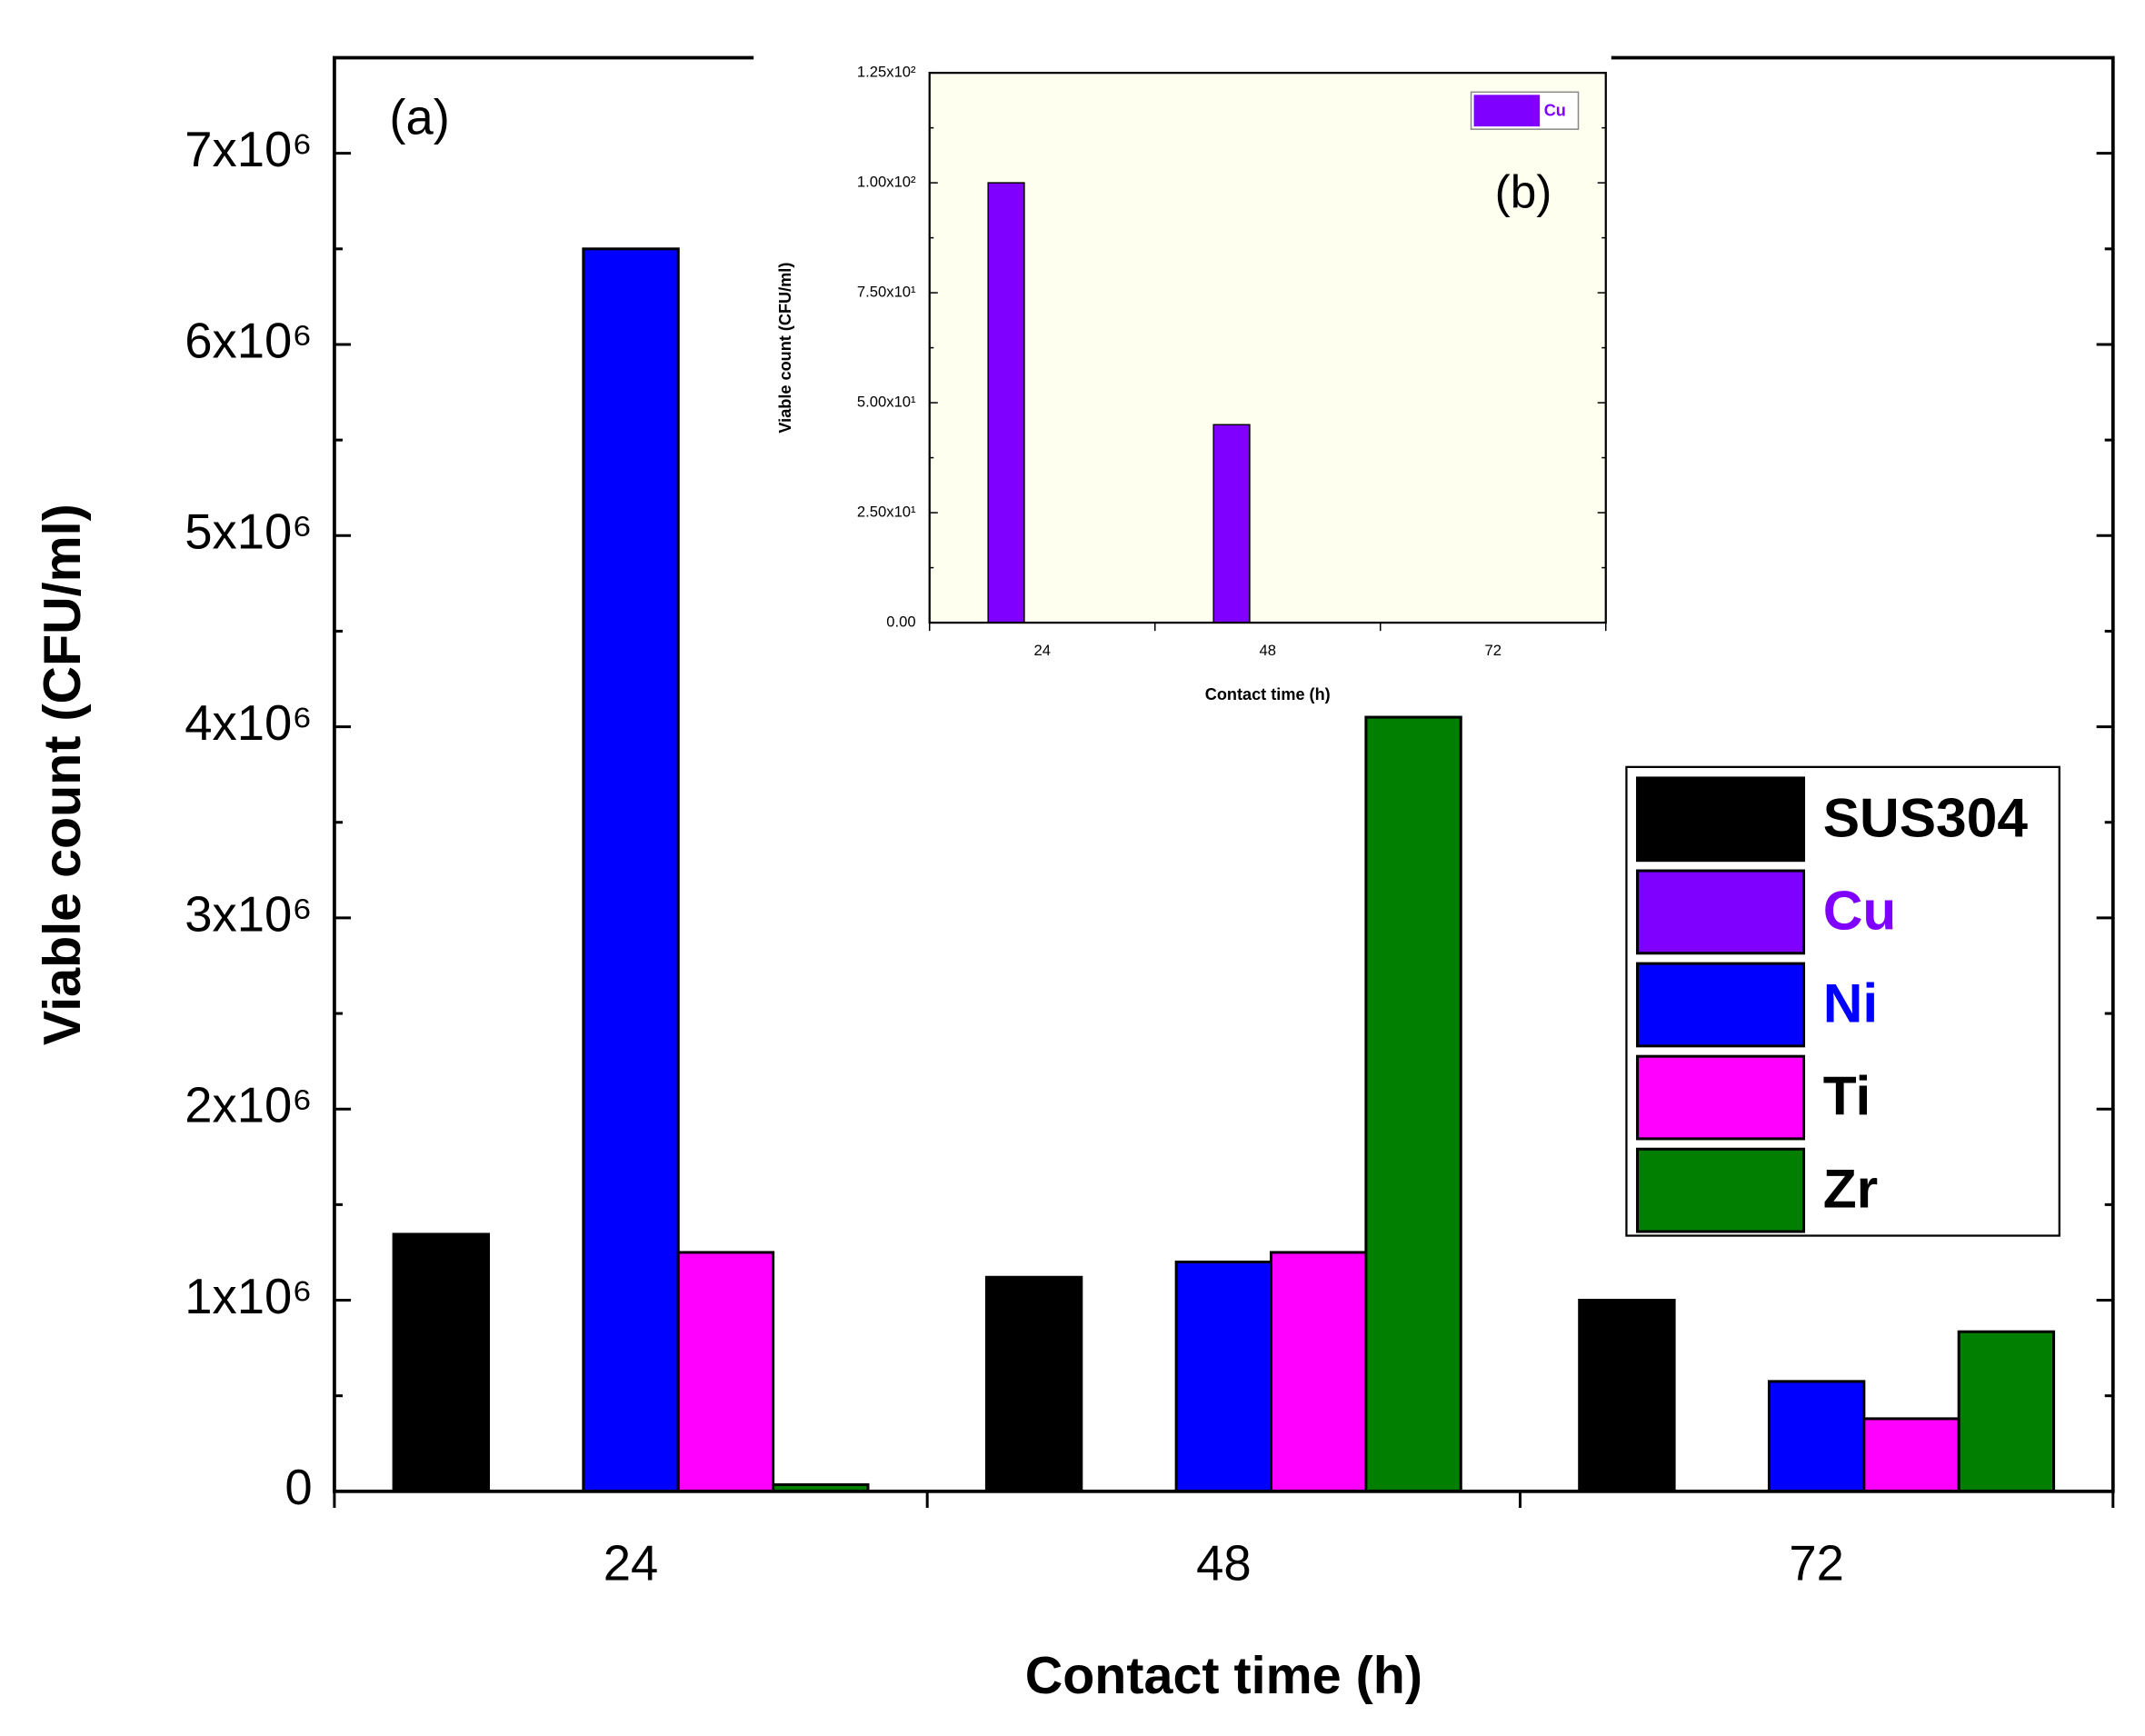 The image size is (2145, 1736). Describe the element at coordinates (419, 117) in the screenshot. I see `annotation: (a)` at that location.